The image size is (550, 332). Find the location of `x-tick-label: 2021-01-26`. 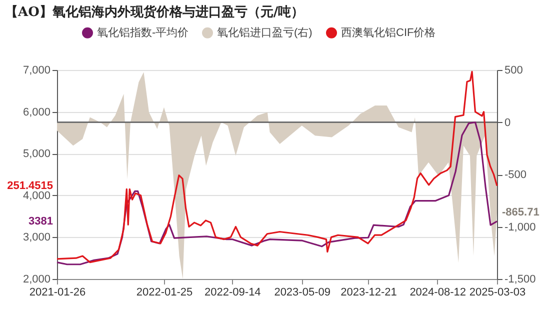

x-tick-label: 2021-01-26 is located at coordinates (57, 292).